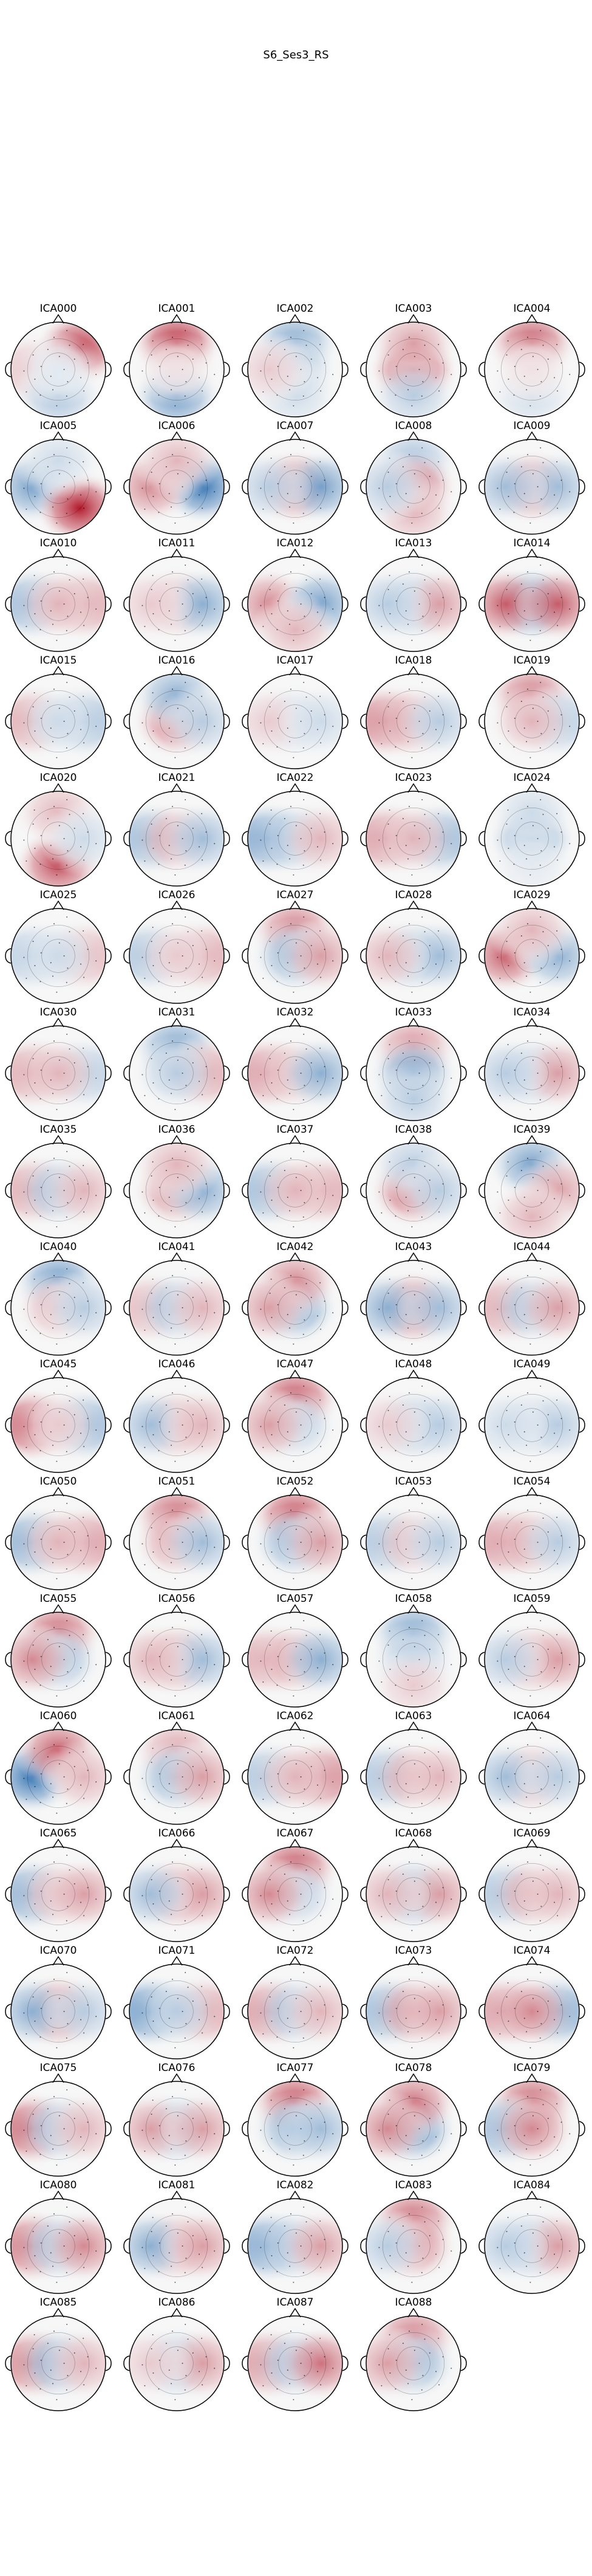 This screenshot has width=592, height=2576. Describe the element at coordinates (177, 778) in the screenshot. I see `component-label: ICA021` at that location.